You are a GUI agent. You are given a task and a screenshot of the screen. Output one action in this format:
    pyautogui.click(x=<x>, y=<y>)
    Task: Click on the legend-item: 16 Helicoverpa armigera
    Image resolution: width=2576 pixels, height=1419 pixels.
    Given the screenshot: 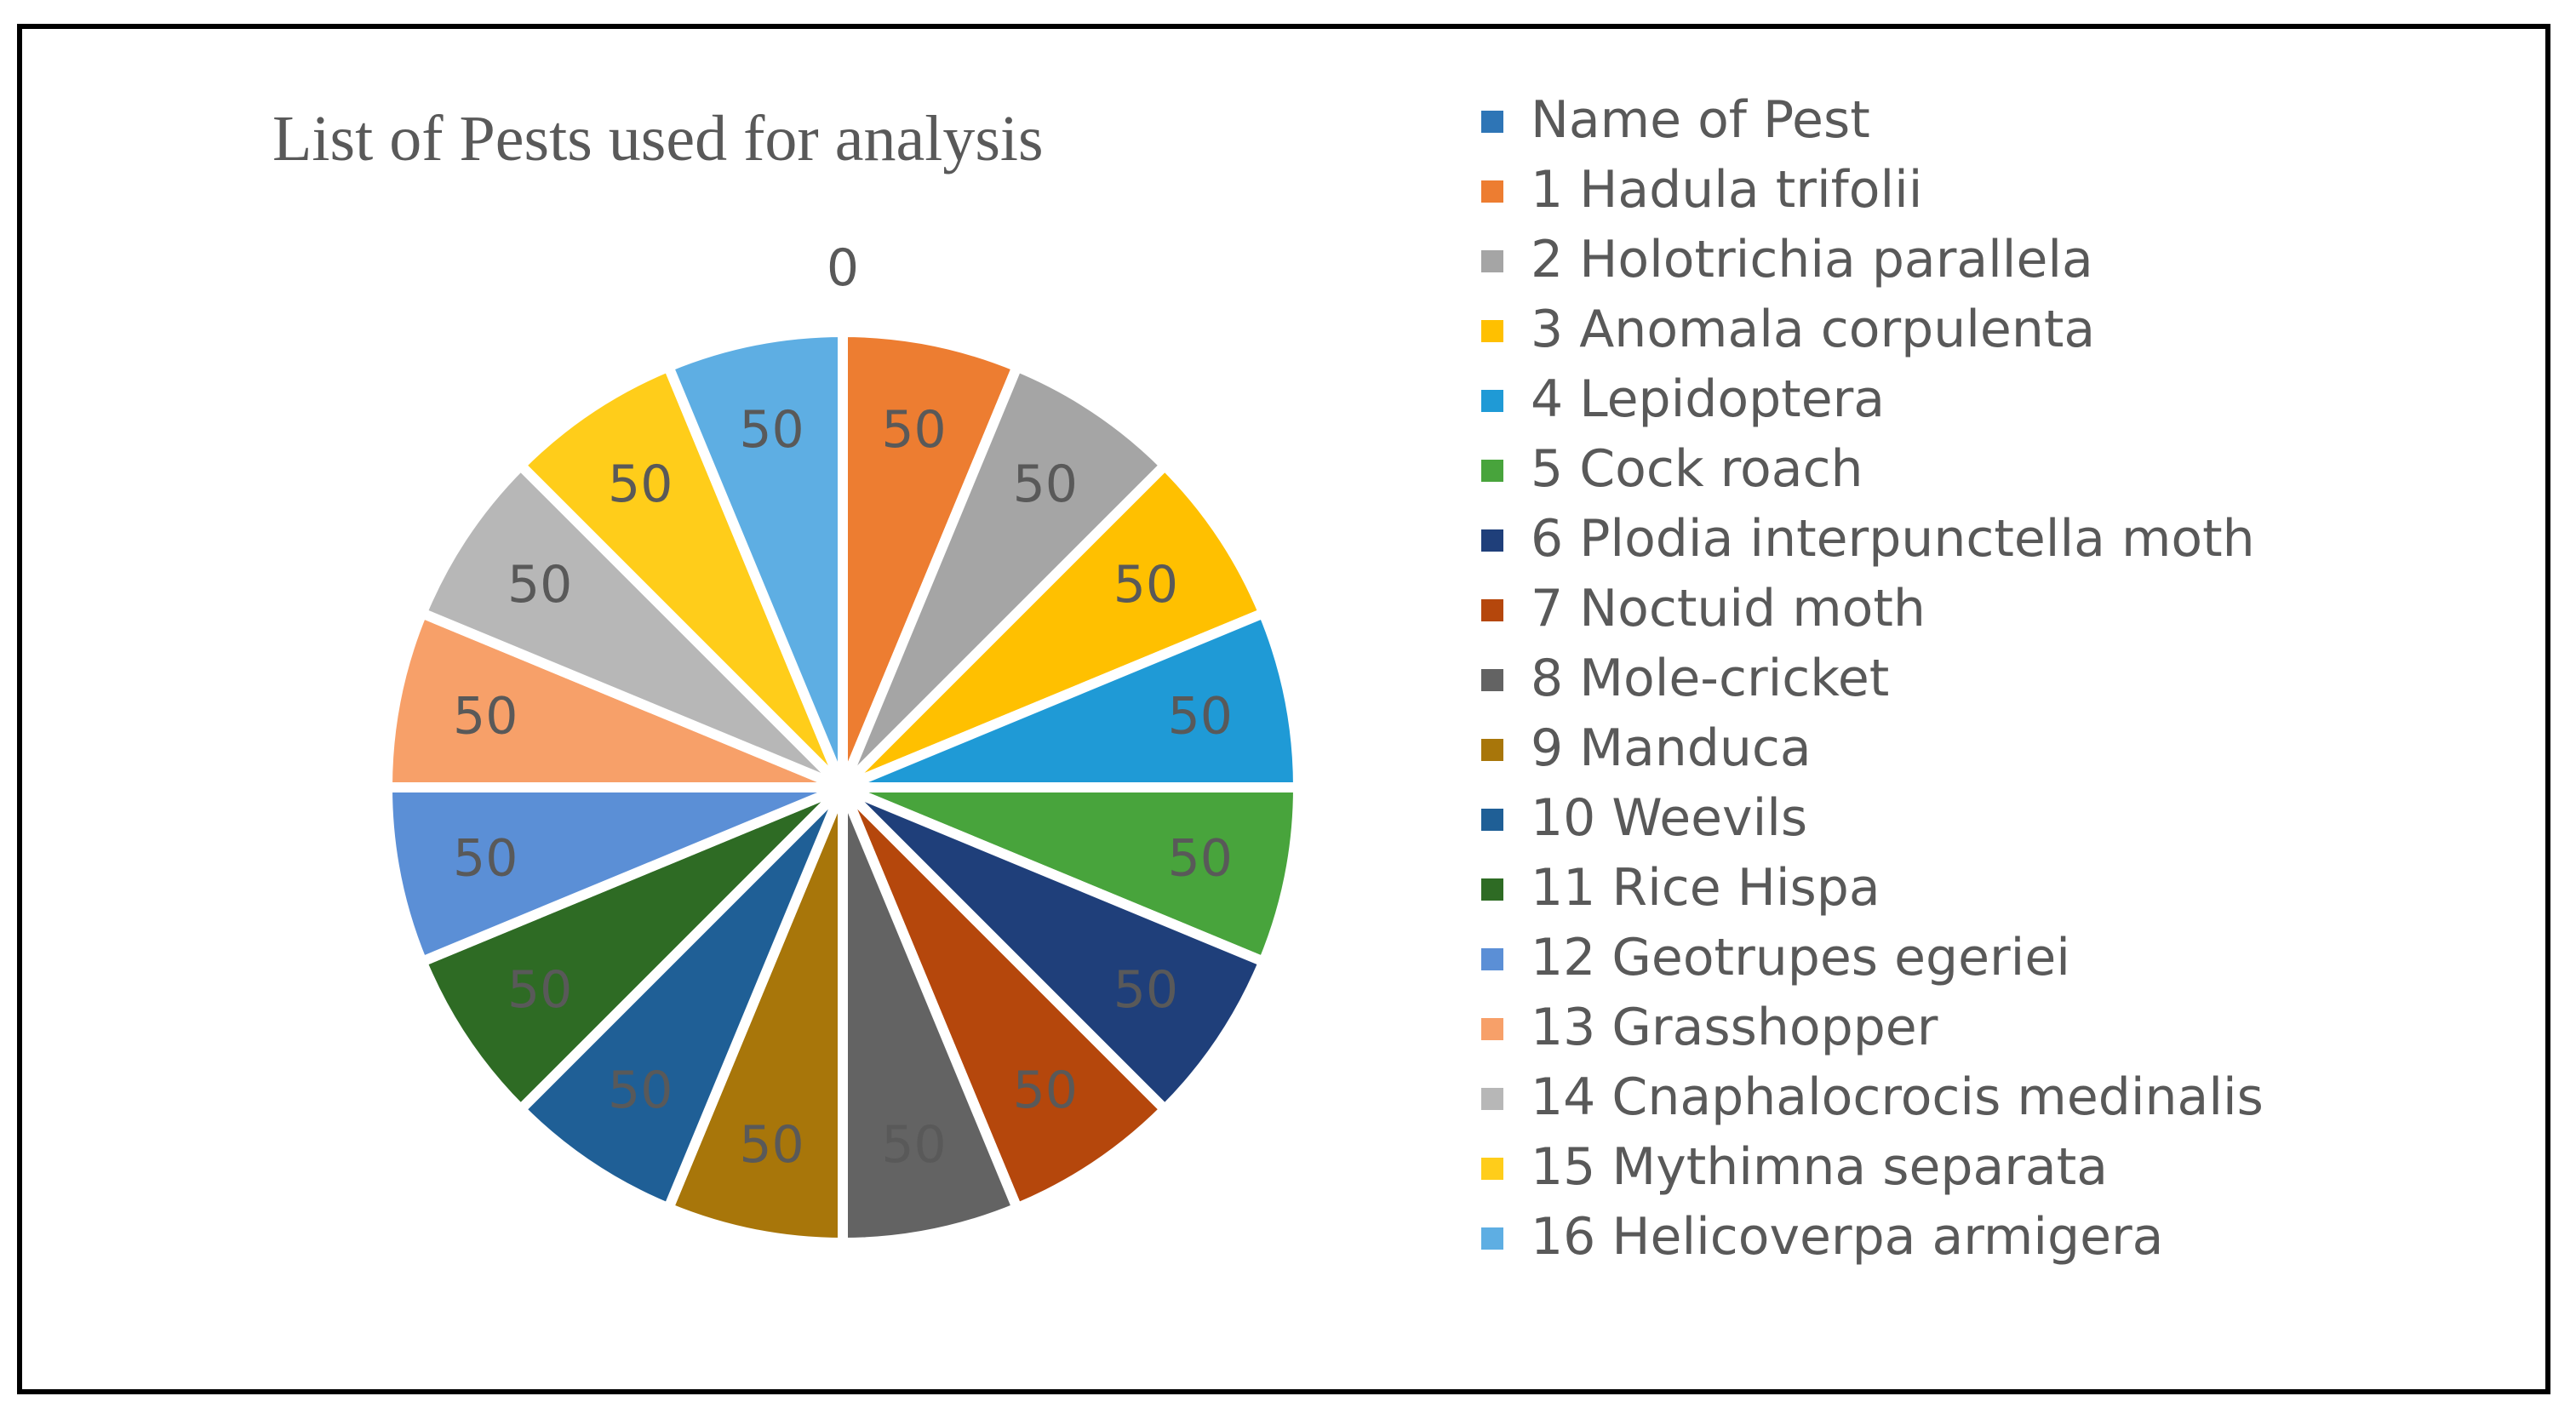 What is the action you would take?
    pyautogui.click(x=1950, y=1237)
    